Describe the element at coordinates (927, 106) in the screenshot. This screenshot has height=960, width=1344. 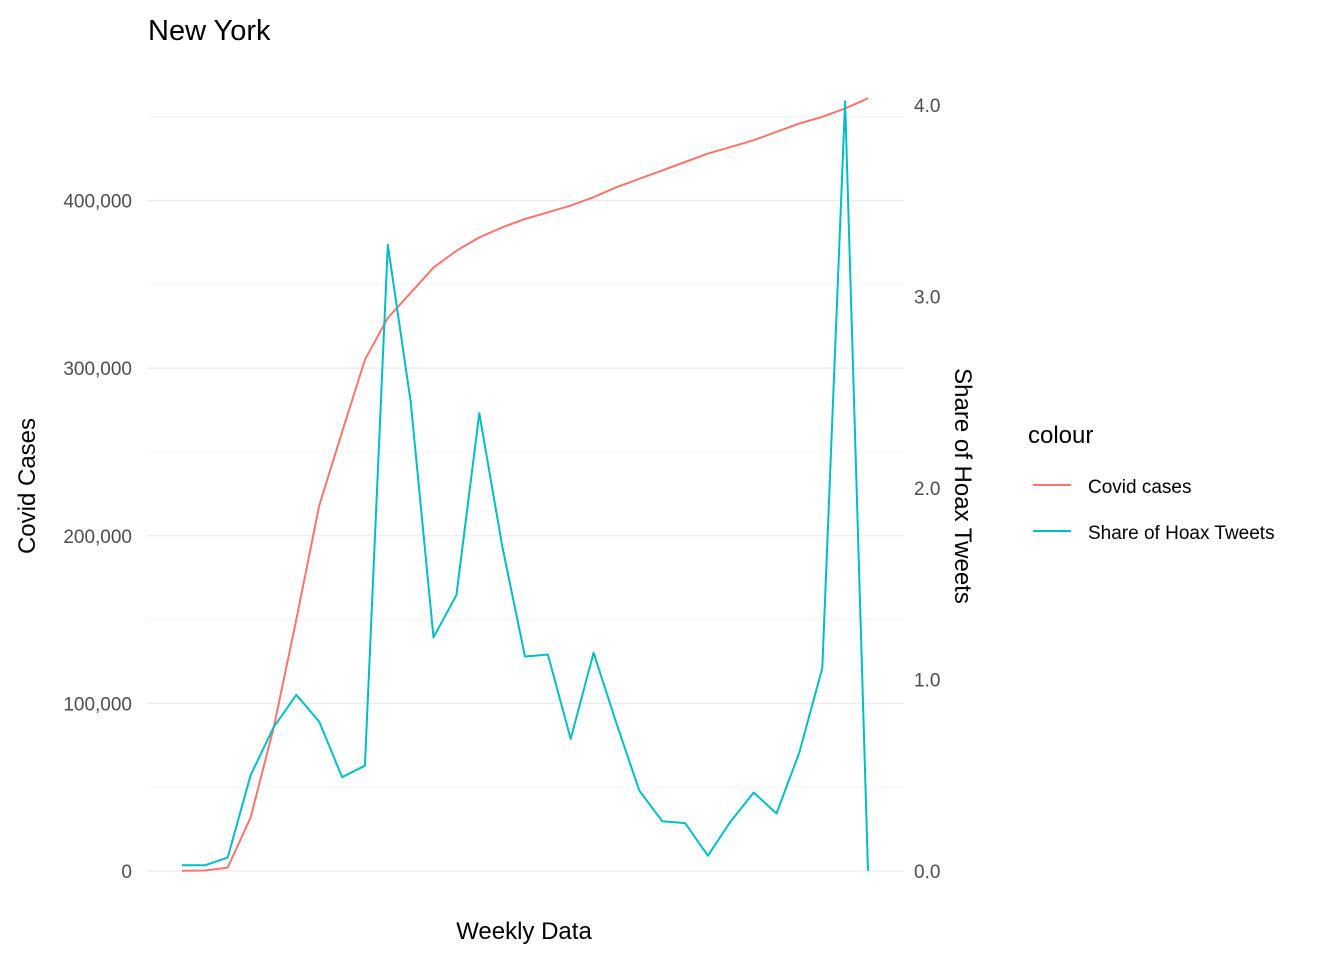
I see `y2-tick-label: 4.0` at that location.